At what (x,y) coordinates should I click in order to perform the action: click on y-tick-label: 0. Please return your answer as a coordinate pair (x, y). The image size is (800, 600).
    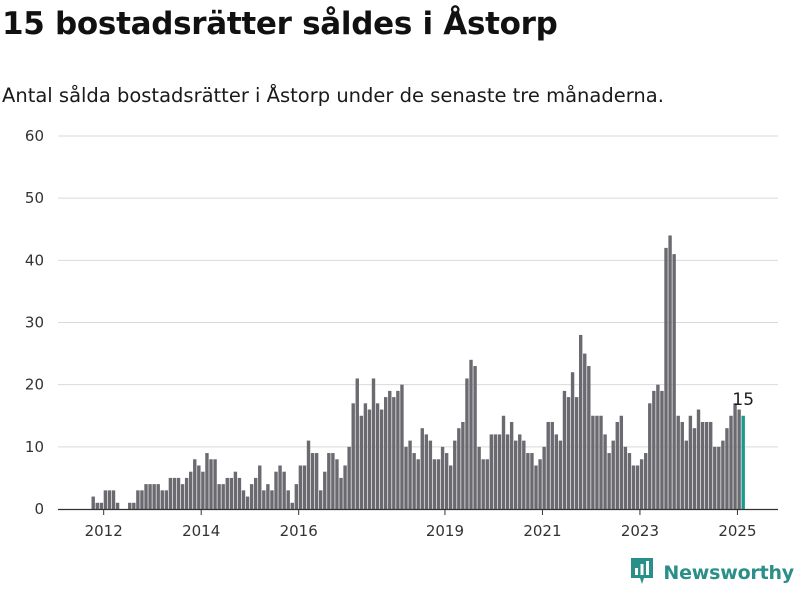
    Looking at the image, I should click on (39, 509).